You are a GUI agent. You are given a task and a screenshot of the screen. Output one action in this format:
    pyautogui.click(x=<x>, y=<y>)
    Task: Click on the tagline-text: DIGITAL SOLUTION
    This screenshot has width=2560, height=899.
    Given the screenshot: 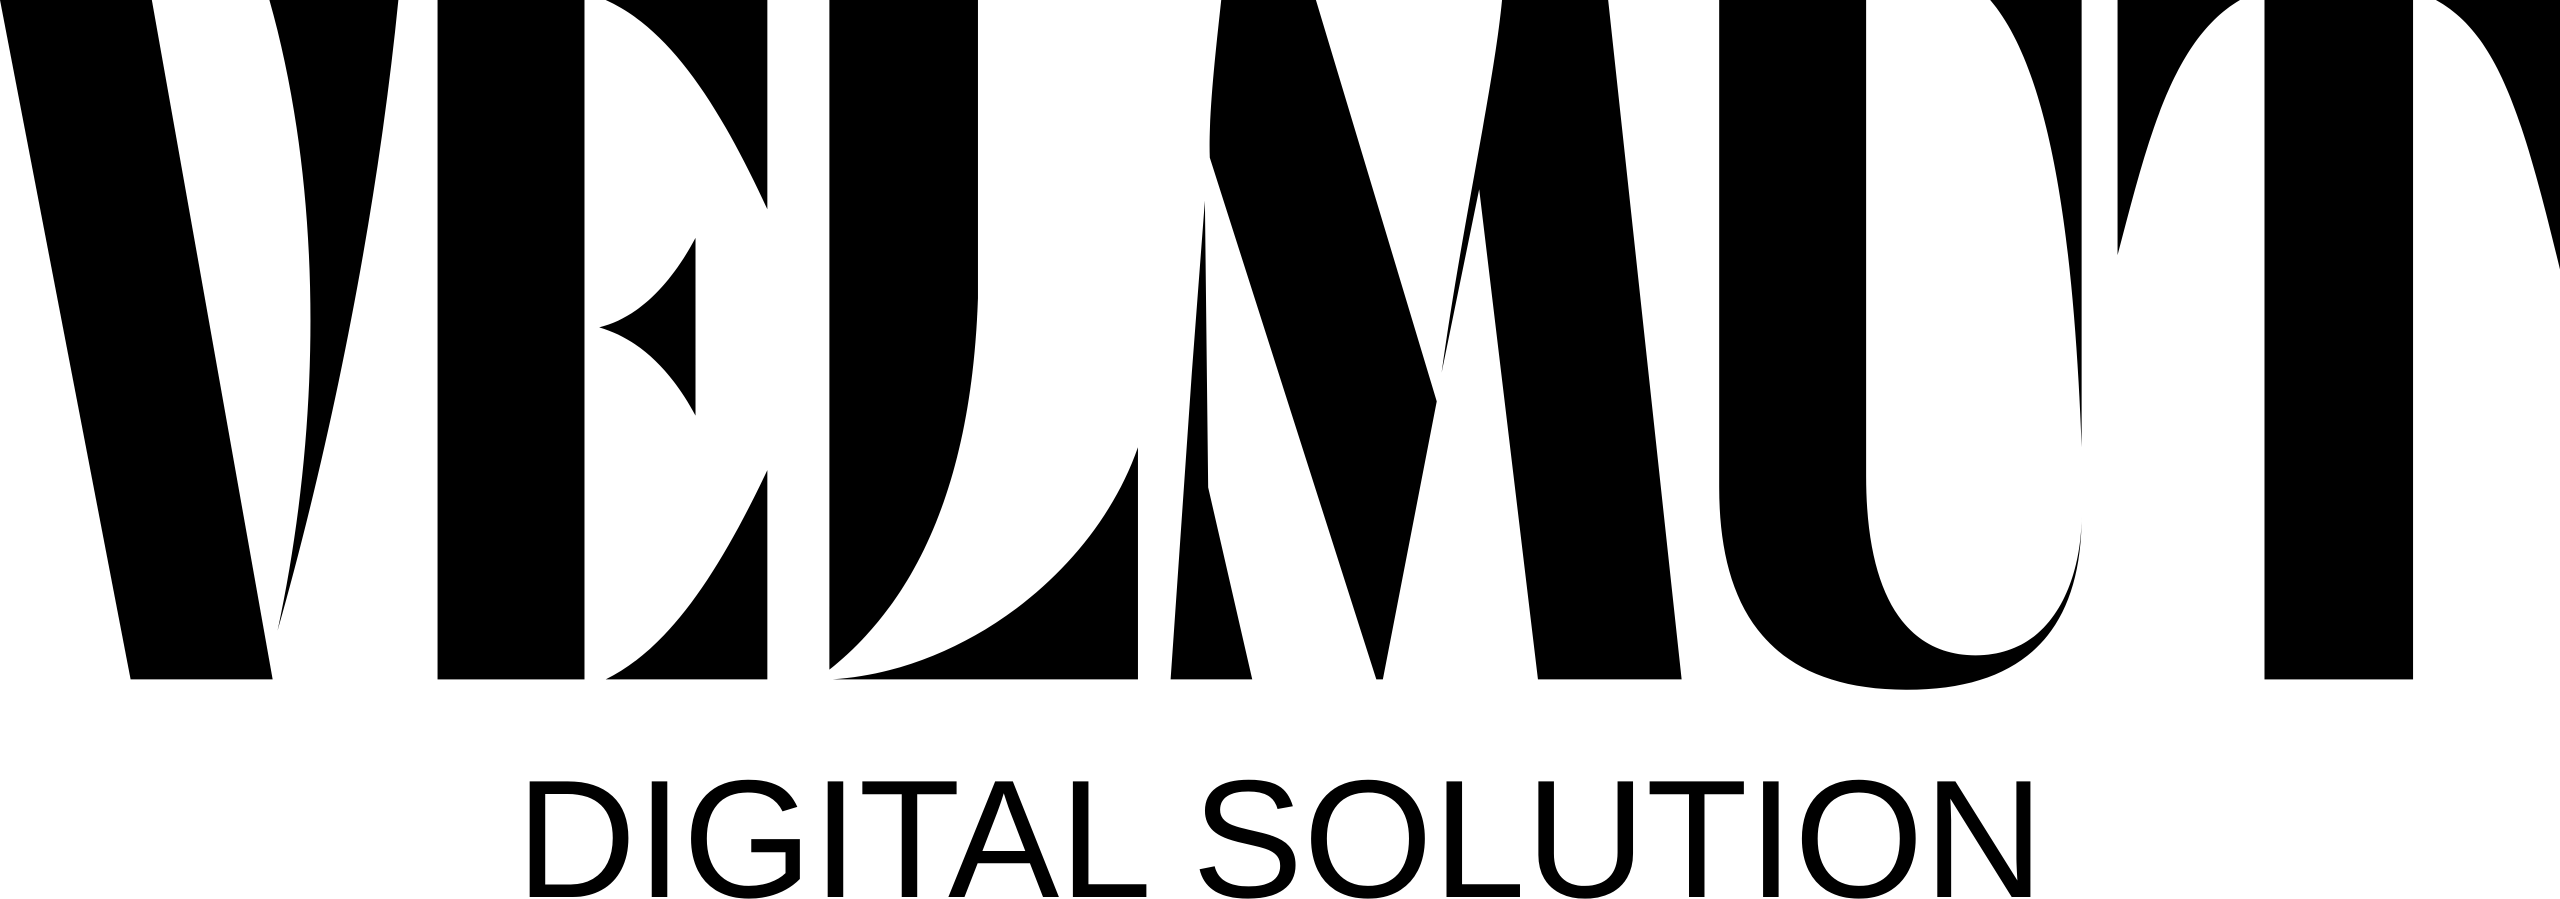 What is the action you would take?
    pyautogui.click(x=1280, y=822)
    